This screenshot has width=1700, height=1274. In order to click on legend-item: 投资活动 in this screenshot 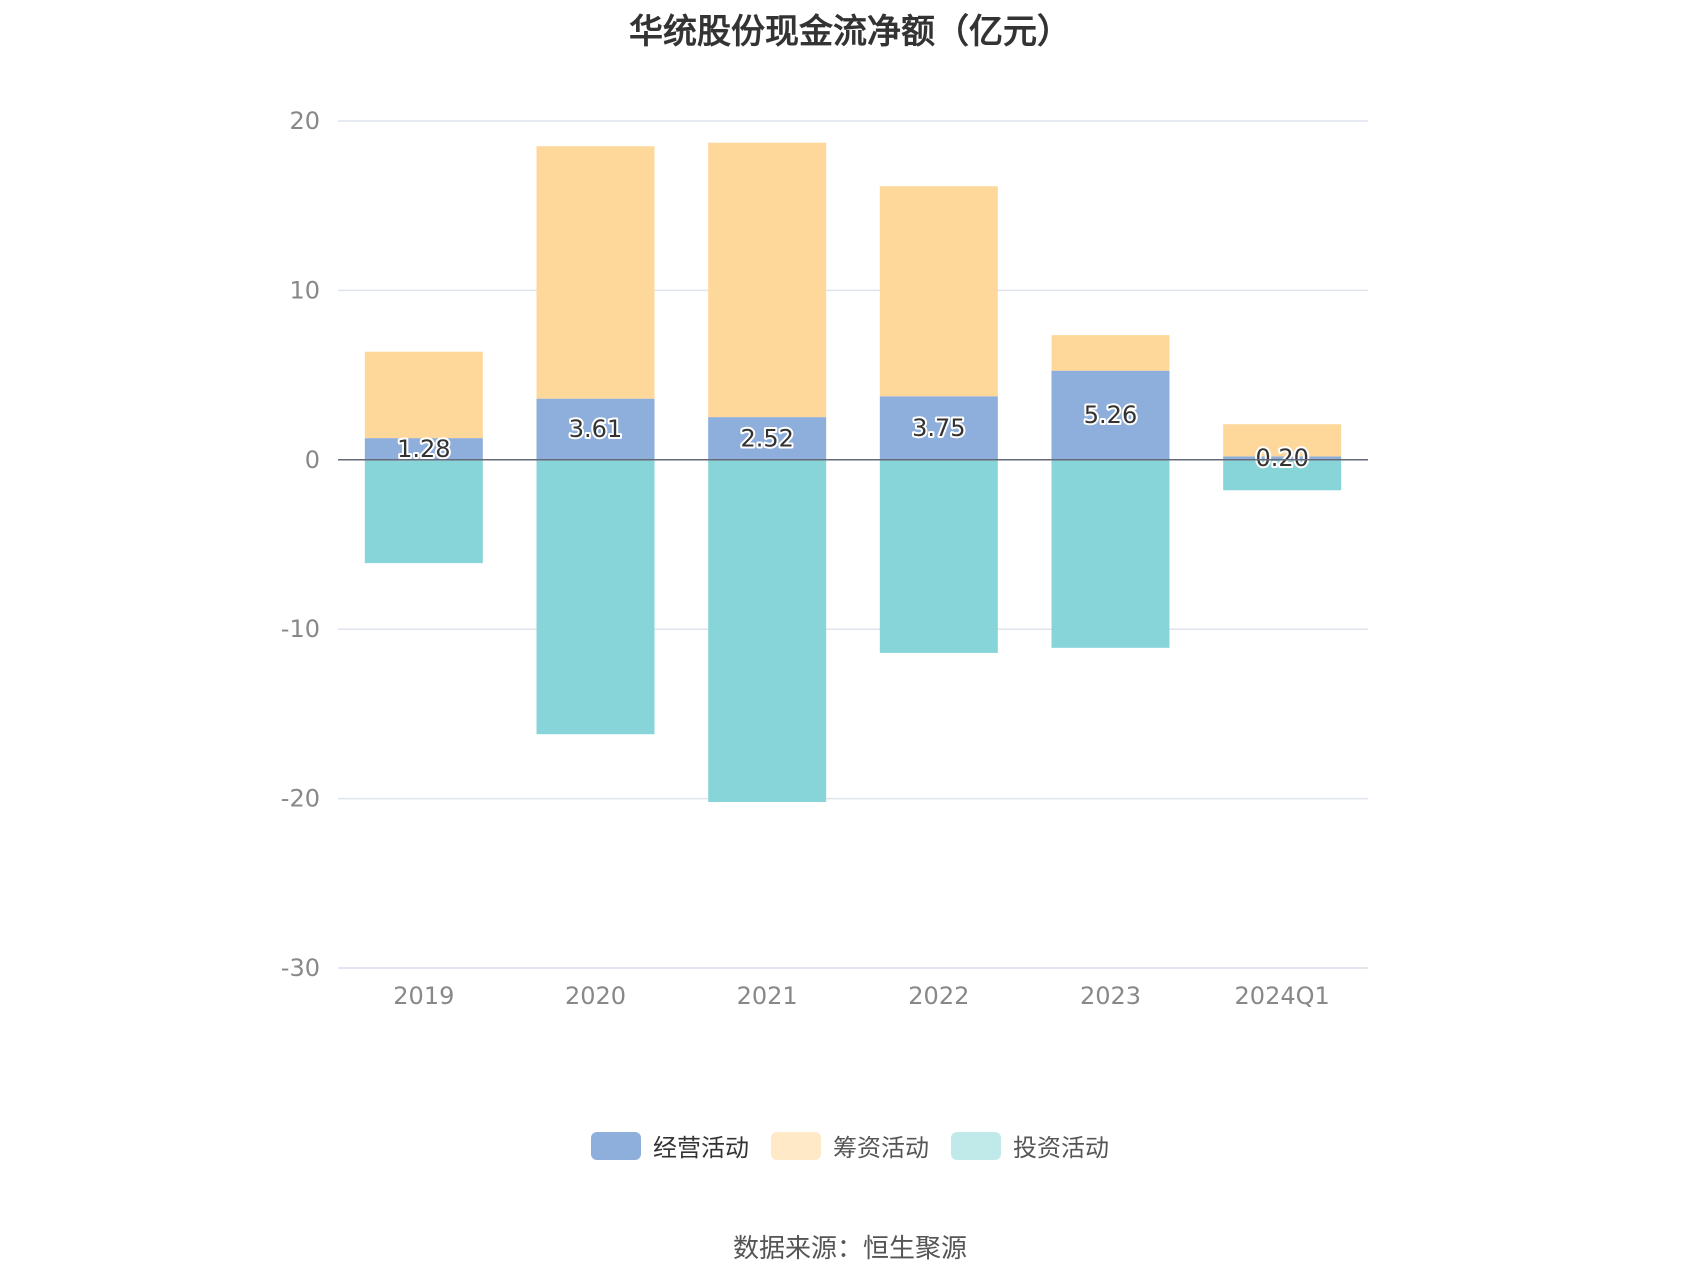, I will do `click(1030, 1145)`.